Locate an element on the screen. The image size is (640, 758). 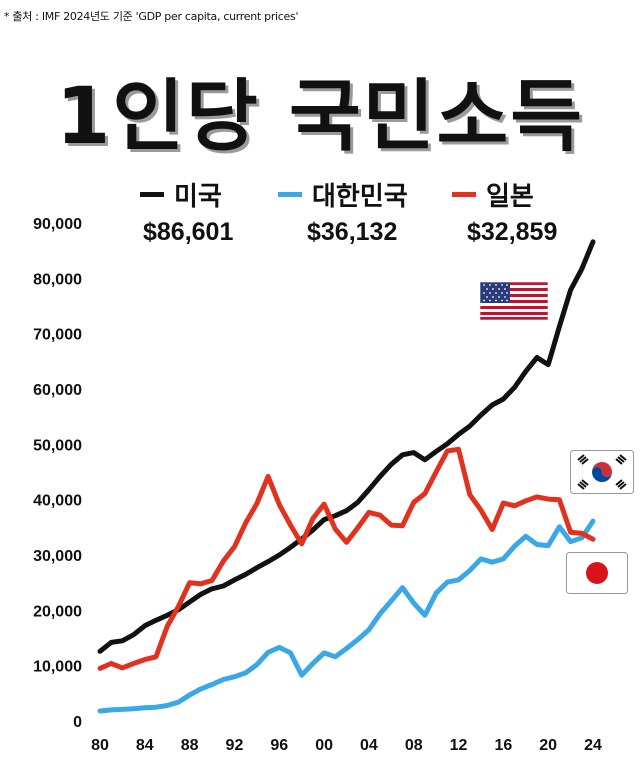
y-tick-label: 10,000 is located at coordinates (57, 667).